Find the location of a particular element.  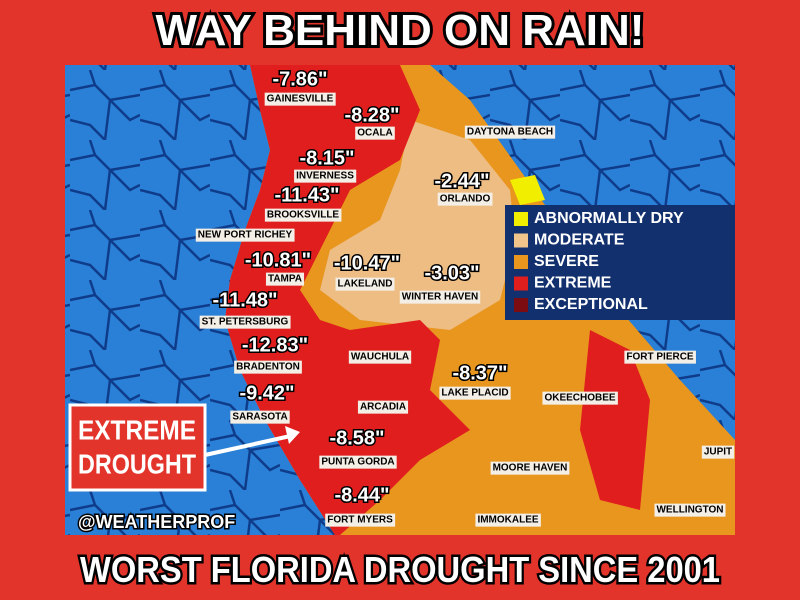

place-name: JUPIT is located at coordinates (718, 452).